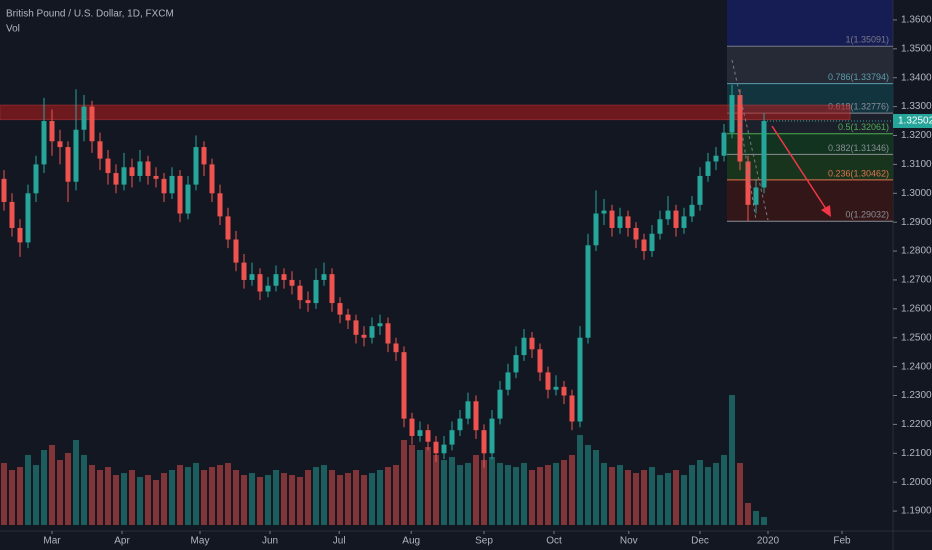  I want to click on resistance-zone, so click(425, 112).